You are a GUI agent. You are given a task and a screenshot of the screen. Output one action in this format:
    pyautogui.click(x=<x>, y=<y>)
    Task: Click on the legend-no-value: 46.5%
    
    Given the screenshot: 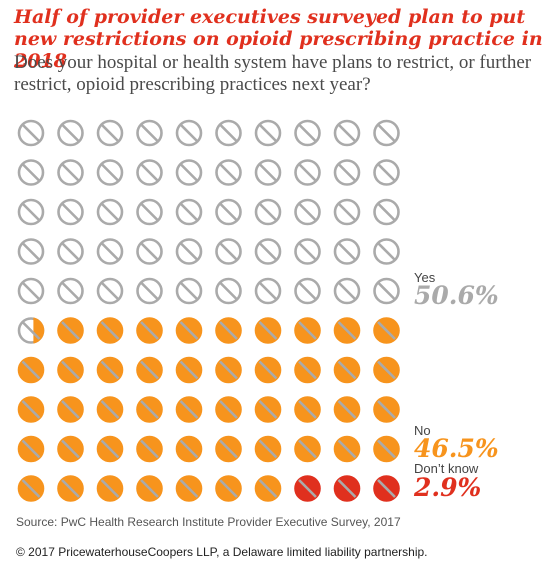 What is the action you would take?
    pyautogui.click(x=456, y=448)
    